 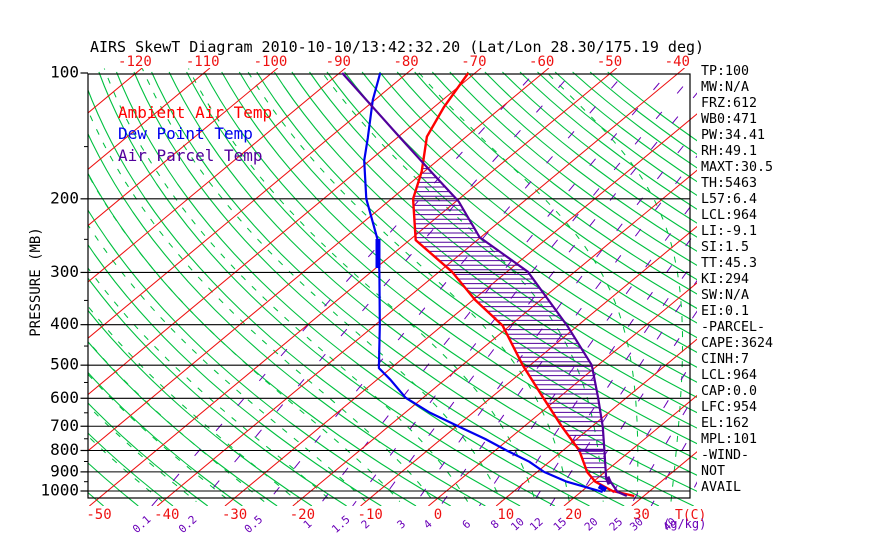 What do you see at coordinates (64, 197) in the screenshot?
I see `pressure-tick-label: 200` at bounding box center [64, 197].